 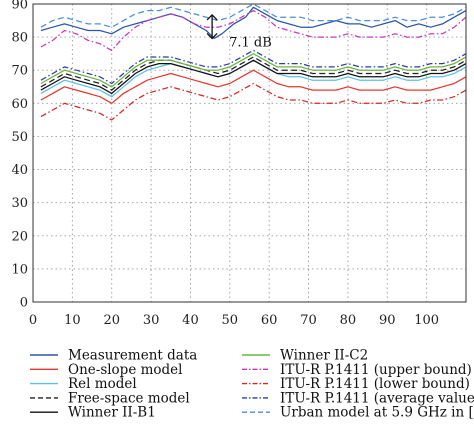 What do you see at coordinates (19, 203) in the screenshot?
I see `y-tick-label: 30` at bounding box center [19, 203].